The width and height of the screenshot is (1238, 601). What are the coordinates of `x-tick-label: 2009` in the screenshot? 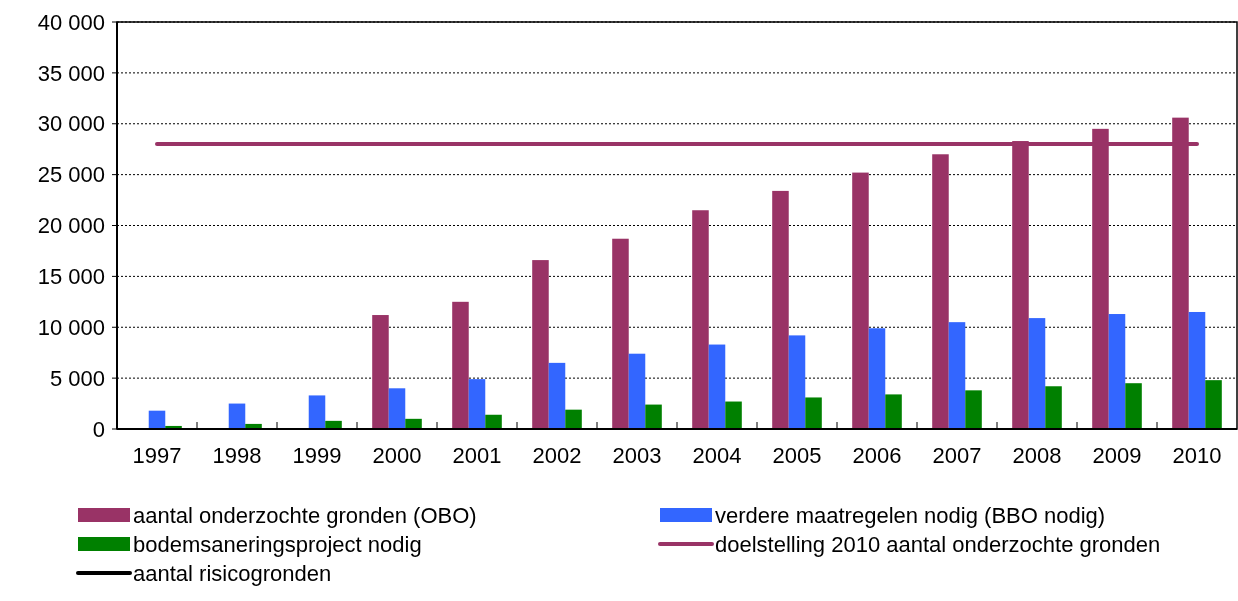 It's located at (1117, 455).